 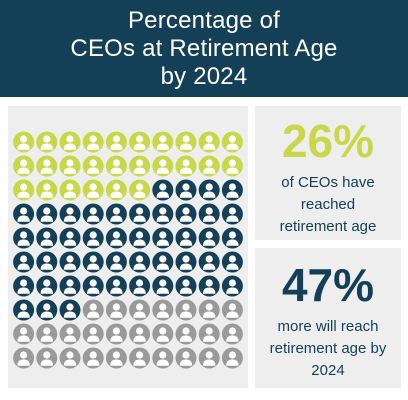 I want to click on stat-line: retirement age, so click(x=328, y=226).